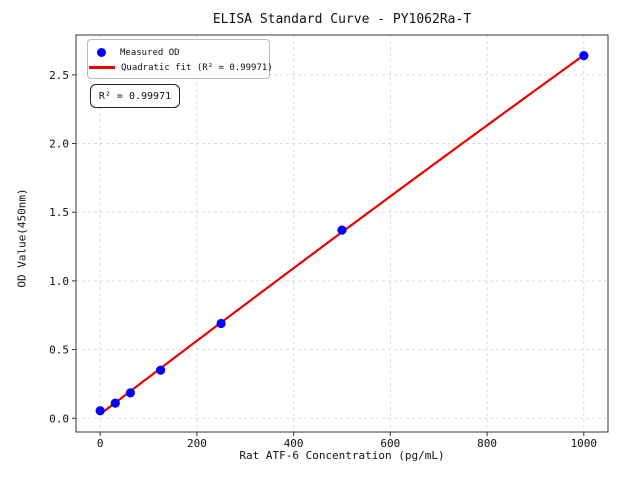 The image size is (640, 480). What do you see at coordinates (150, 52) in the screenshot?
I see `legend-label-measured-od: Measured OD` at bounding box center [150, 52].